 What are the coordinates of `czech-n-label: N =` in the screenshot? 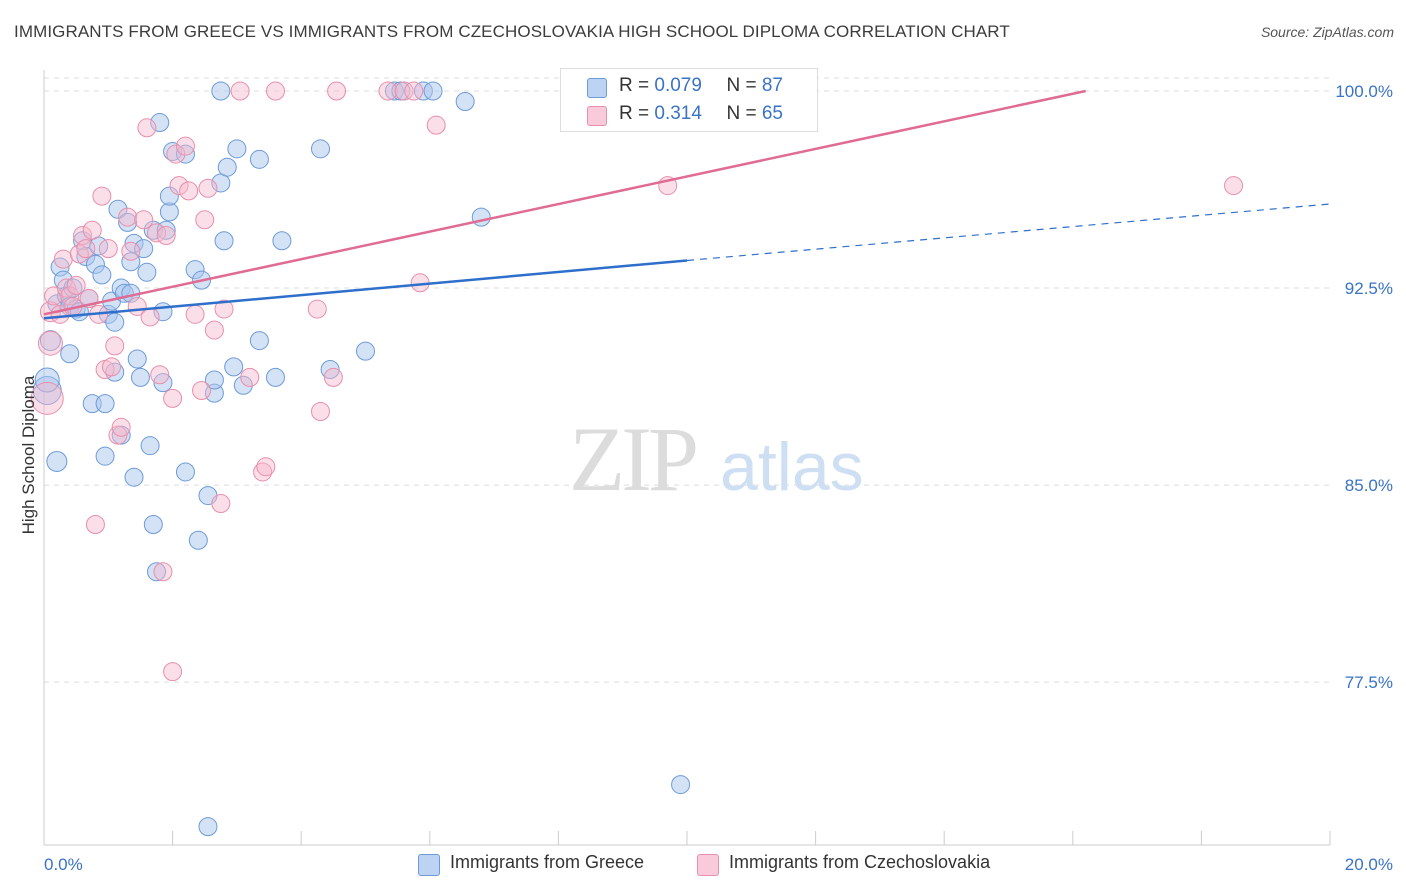 It's located at (744, 113).